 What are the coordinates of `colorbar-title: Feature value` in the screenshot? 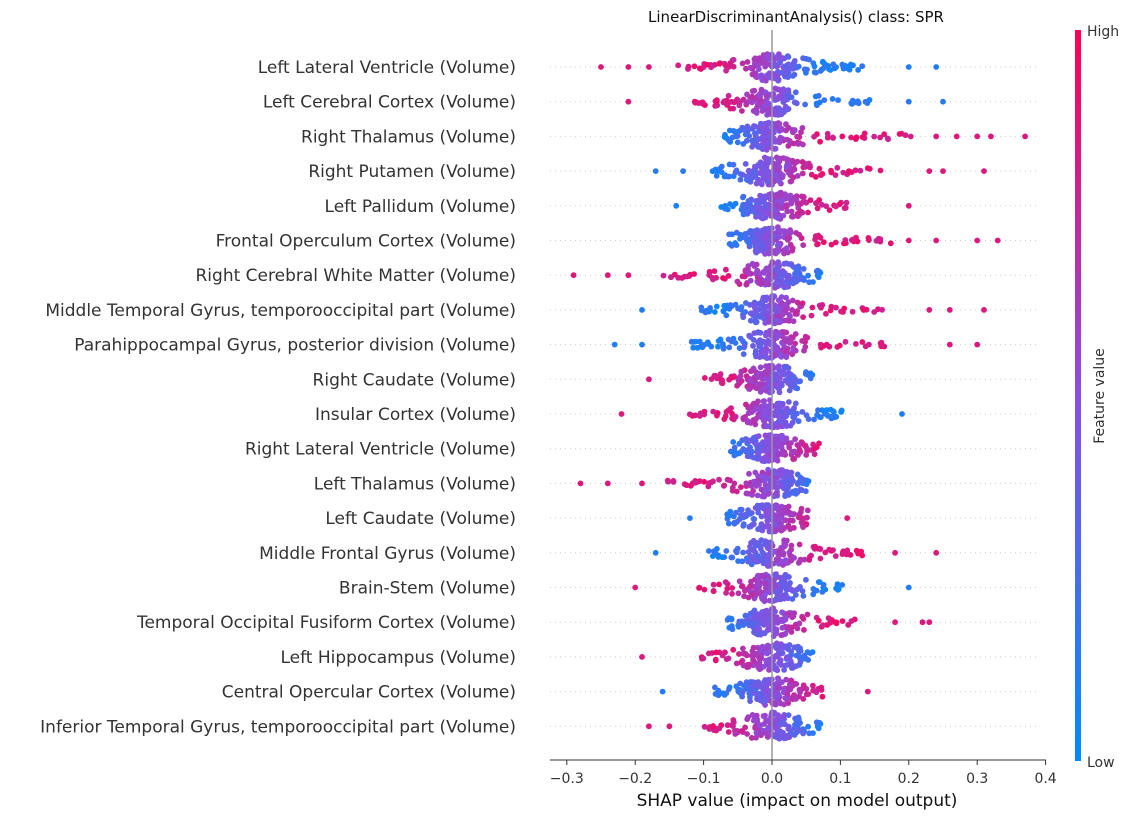 It's located at (1100, 396).